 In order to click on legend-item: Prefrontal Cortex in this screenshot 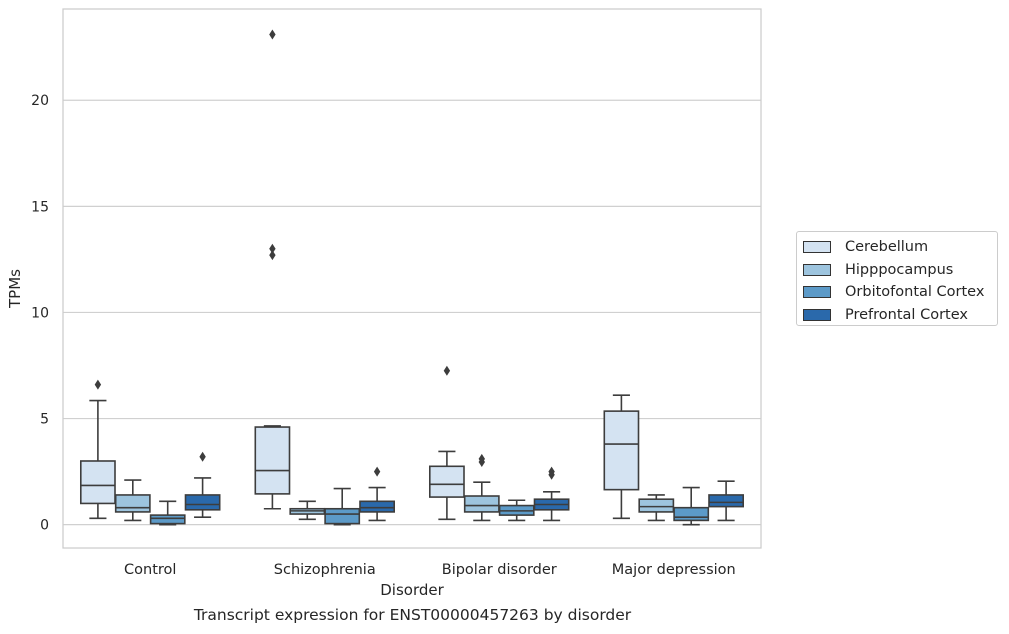, I will do `click(897, 315)`.